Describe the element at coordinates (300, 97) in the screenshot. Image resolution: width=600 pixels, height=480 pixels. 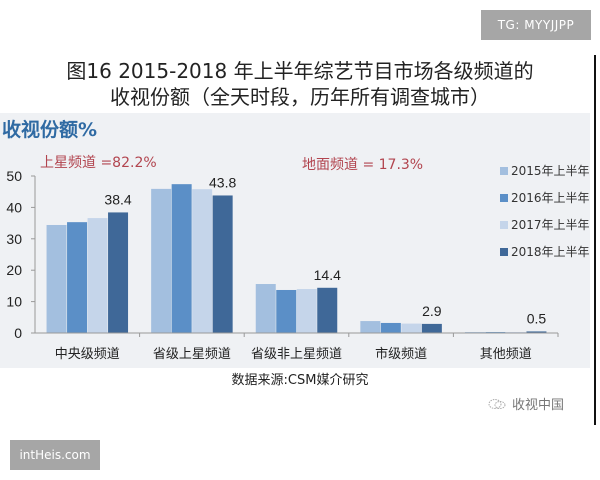
I see `chart-title-line2: 收视份额（全天时段，历年所有调查城市）` at that location.